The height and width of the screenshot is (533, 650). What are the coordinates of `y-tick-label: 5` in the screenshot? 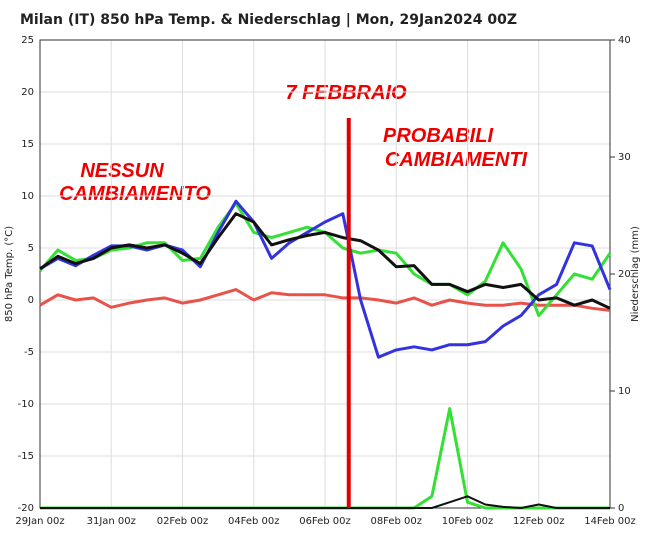 It's located at (31, 248).